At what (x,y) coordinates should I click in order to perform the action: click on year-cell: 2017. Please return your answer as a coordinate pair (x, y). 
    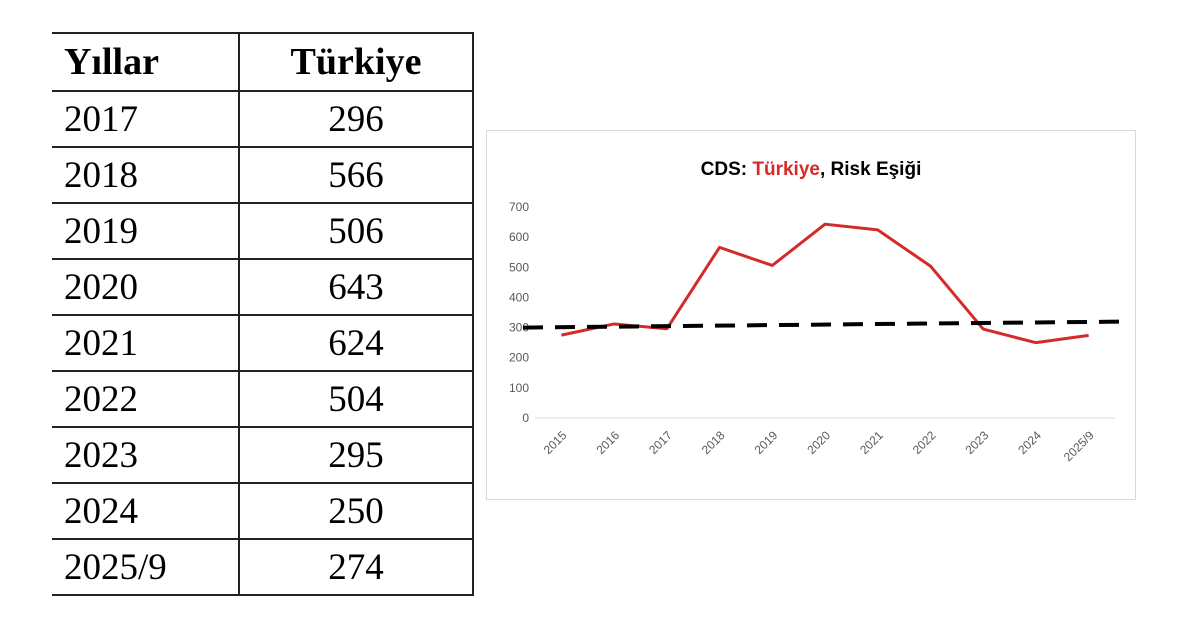
    Looking at the image, I should click on (146, 119).